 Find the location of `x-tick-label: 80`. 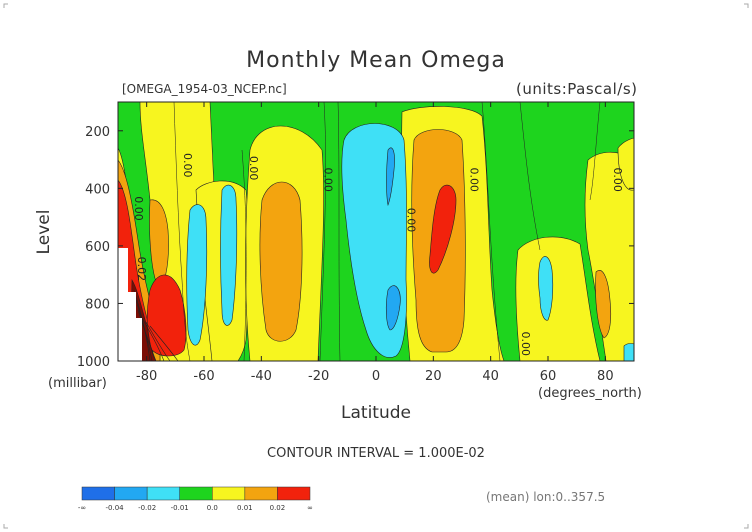

x-tick-label: 80 is located at coordinates (605, 376).